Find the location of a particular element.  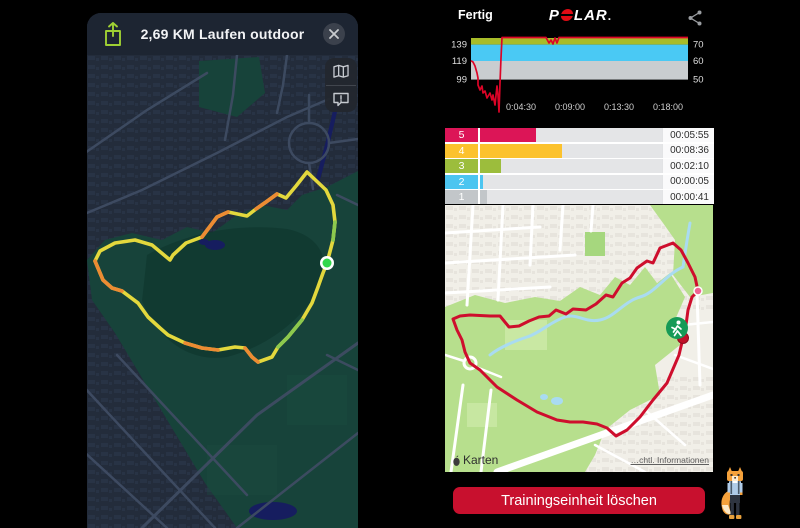

water-areas is located at coordinates (269, 310).